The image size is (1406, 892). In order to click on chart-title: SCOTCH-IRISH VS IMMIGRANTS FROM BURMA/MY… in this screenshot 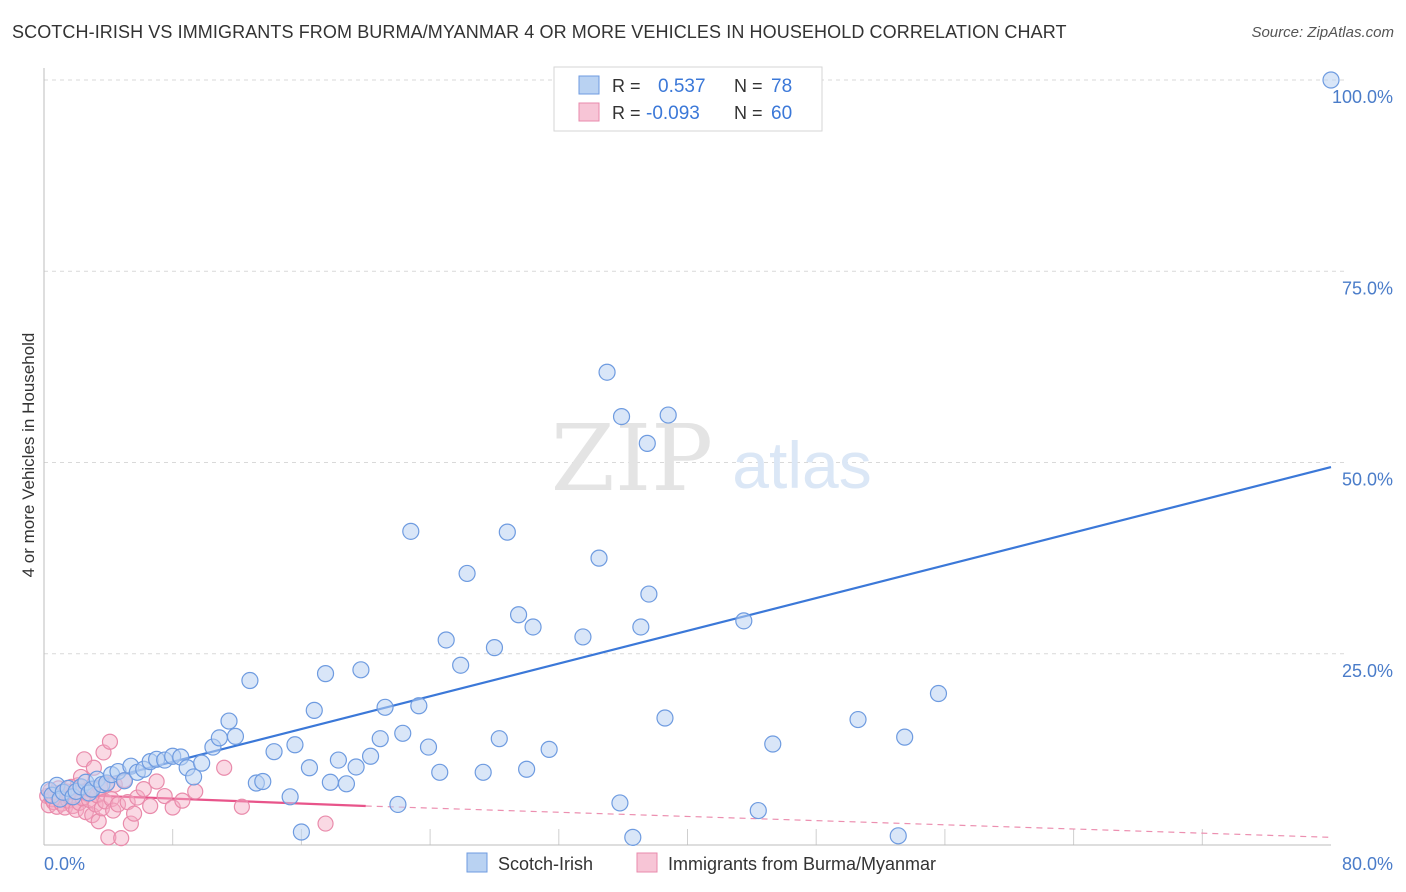, I will do `click(539, 32)`.